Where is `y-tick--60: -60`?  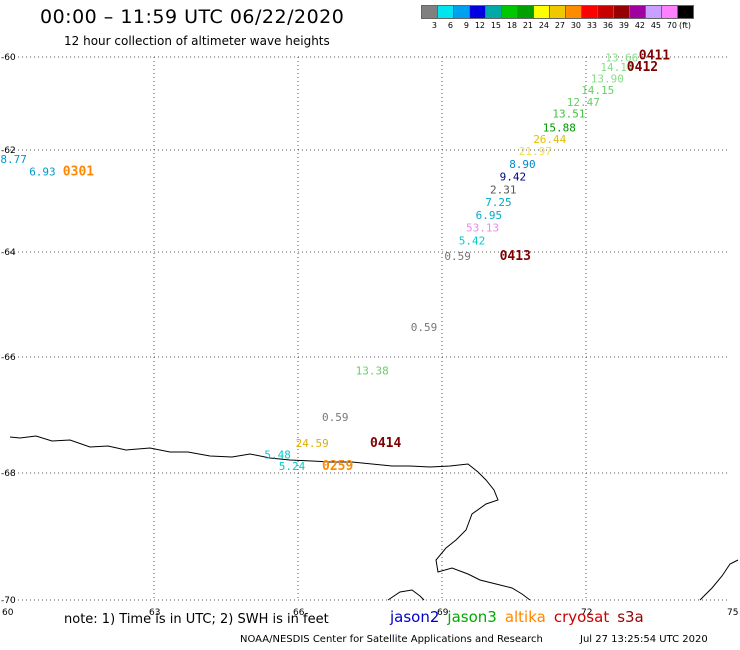 y-tick--60: -60 is located at coordinates (8, 58).